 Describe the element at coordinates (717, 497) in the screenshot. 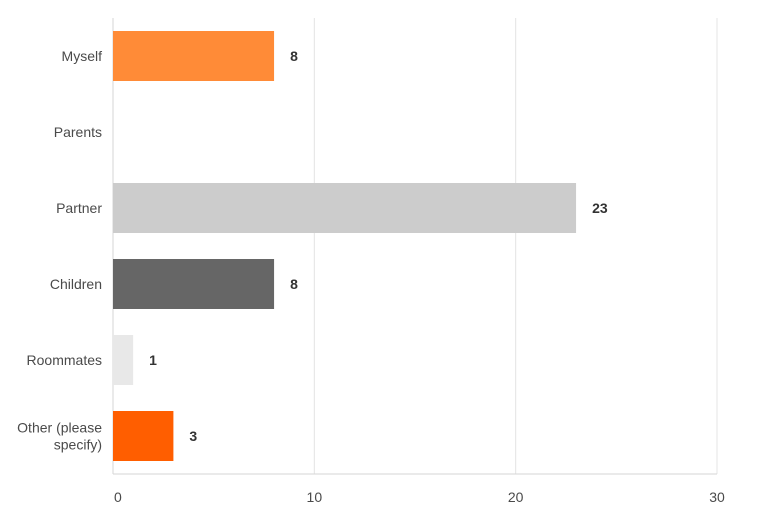

I see `x-tick-label-30: 30` at that location.